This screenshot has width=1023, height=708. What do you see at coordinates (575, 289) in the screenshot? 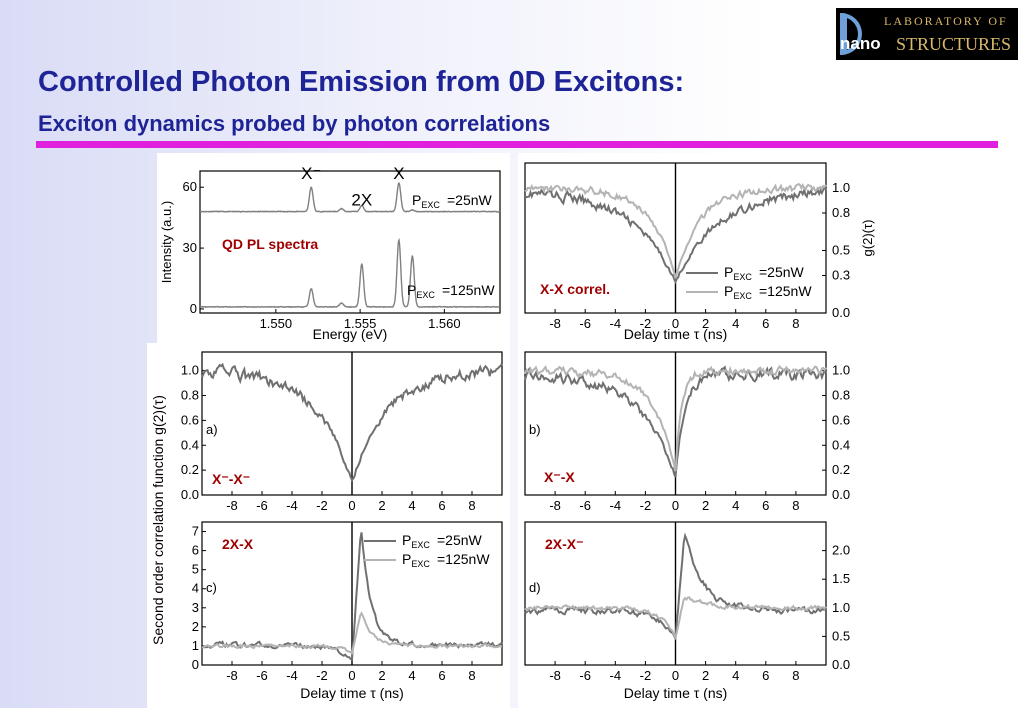
I see `chart-annotation: X-X correl.` at bounding box center [575, 289].